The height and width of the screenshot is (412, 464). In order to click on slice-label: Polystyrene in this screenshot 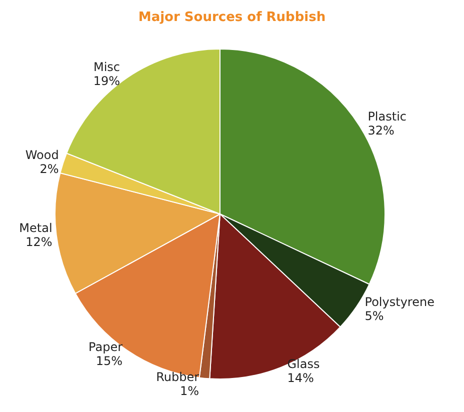, I will do `click(399, 301)`.